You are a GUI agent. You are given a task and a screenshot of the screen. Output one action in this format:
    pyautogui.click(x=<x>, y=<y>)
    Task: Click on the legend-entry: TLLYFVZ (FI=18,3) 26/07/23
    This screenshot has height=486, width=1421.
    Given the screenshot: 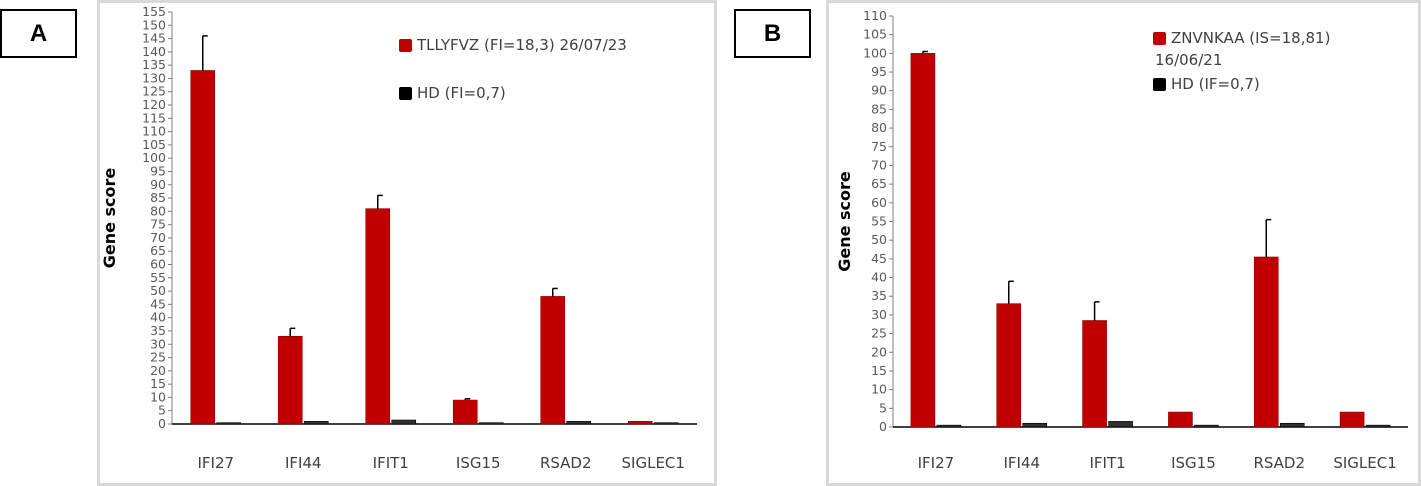 What is the action you would take?
    pyautogui.click(x=521, y=45)
    